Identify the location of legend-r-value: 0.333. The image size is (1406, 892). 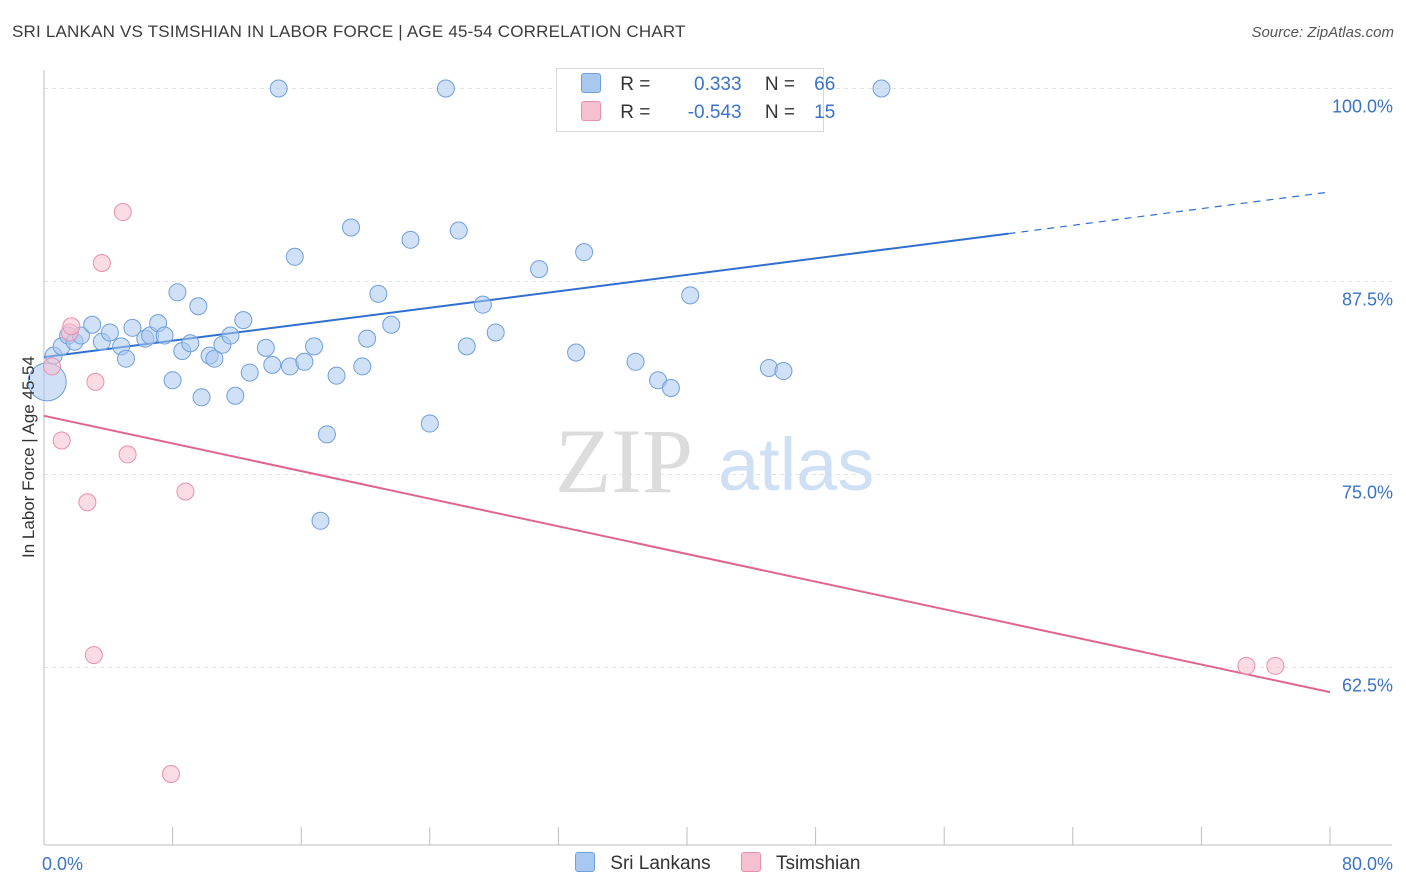
(718, 84).